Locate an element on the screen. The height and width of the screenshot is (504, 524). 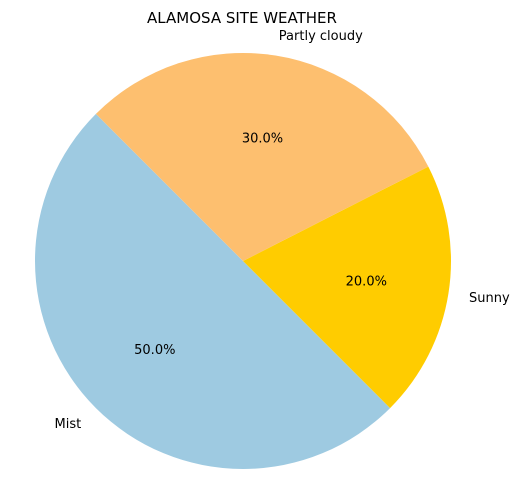
pie-percent-label-partly-cloudy: 30.0% is located at coordinates (262, 139).